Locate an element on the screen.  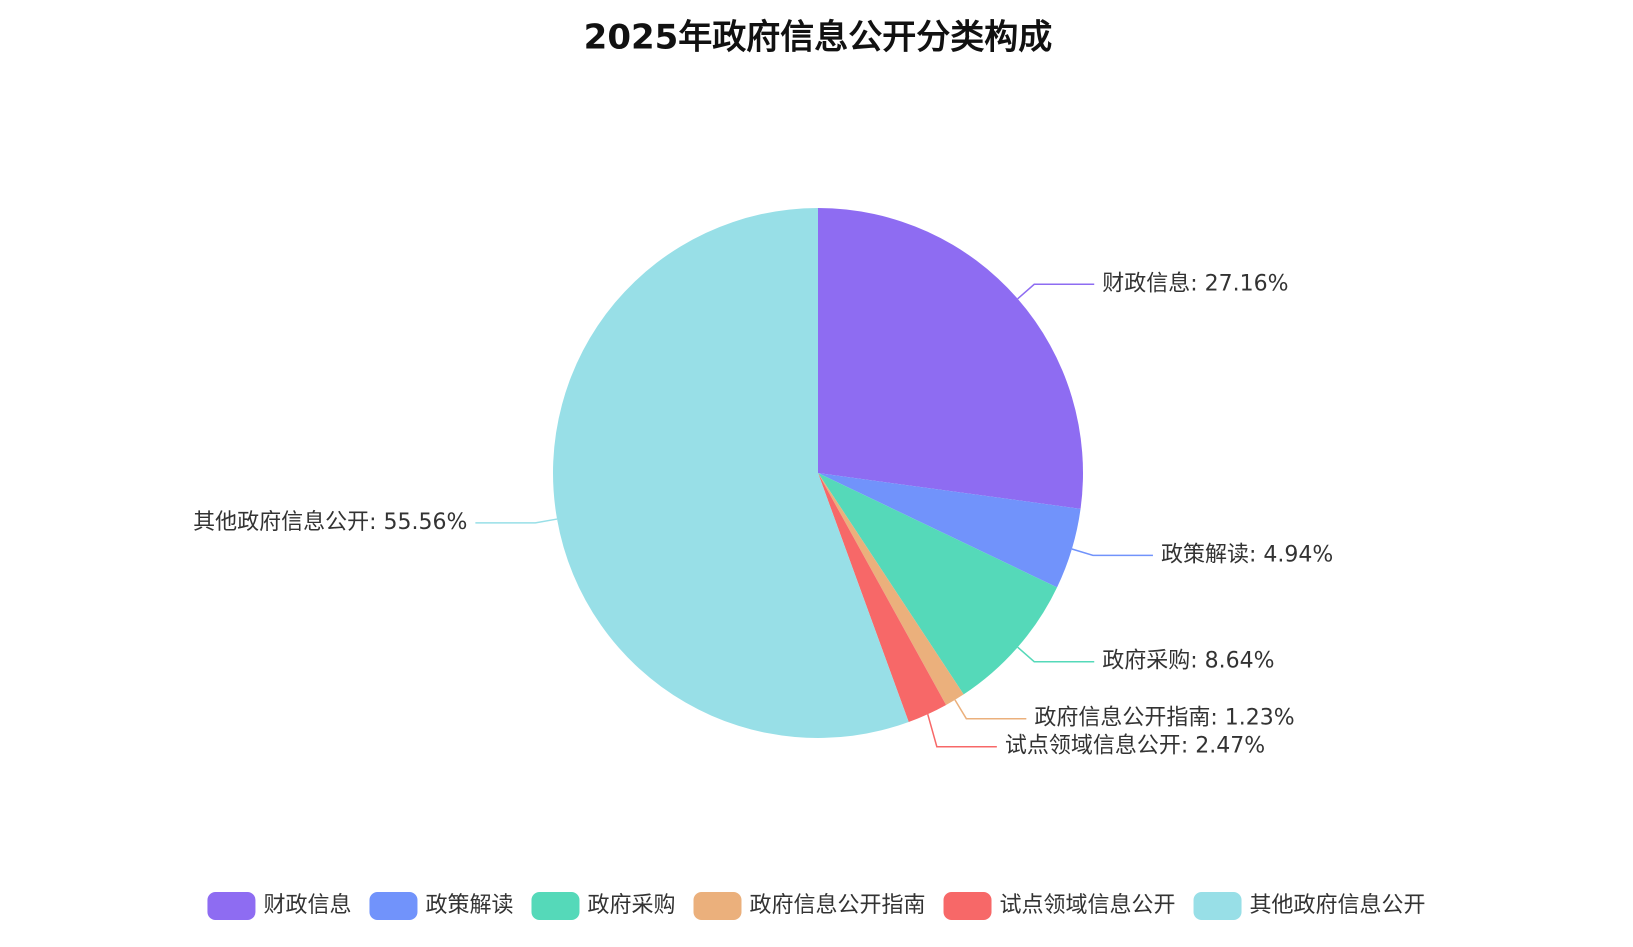
data-label: 政府采购: 8.64% is located at coordinates (1188, 661).